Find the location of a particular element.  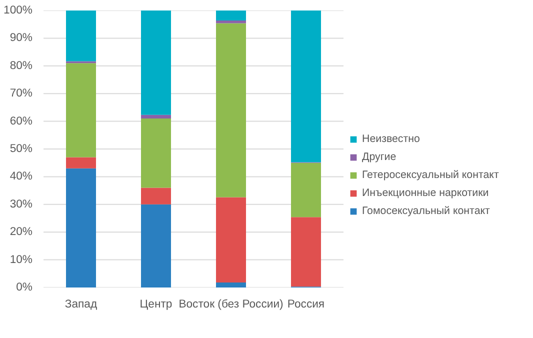

legend-label: Инъекционные наркотики is located at coordinates (425, 193).